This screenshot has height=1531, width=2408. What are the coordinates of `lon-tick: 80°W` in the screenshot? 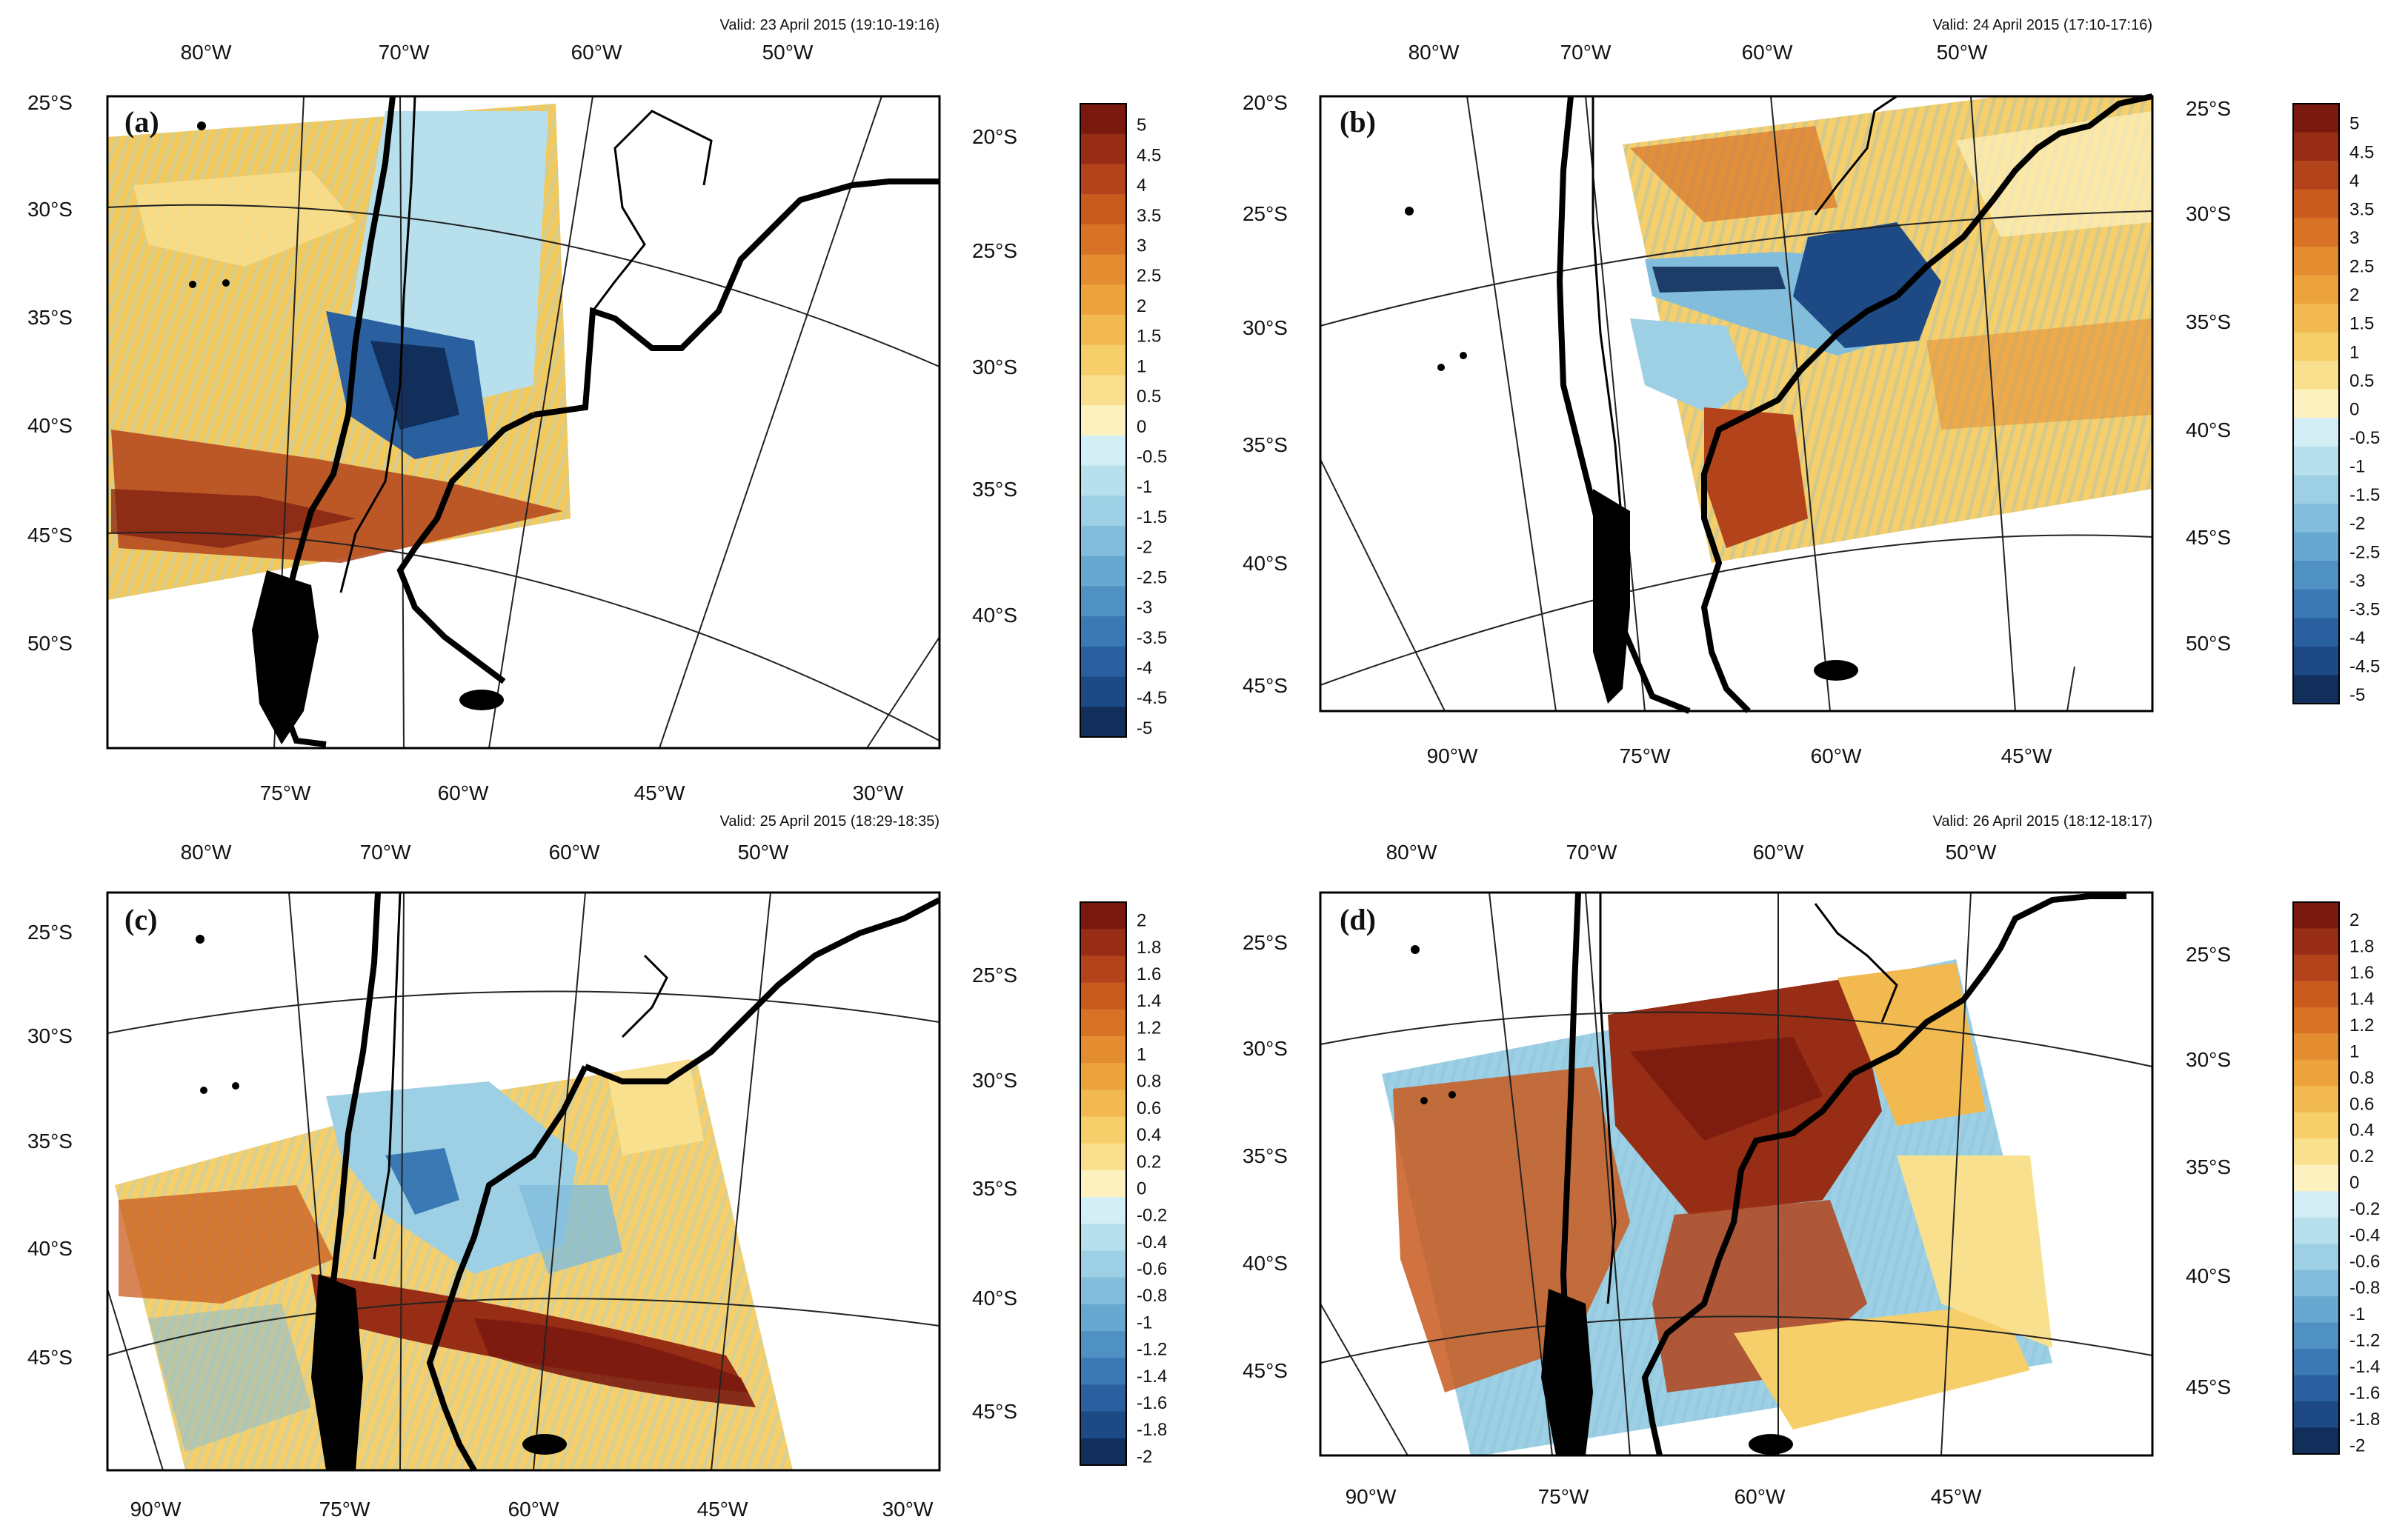 It's located at (1434, 52).